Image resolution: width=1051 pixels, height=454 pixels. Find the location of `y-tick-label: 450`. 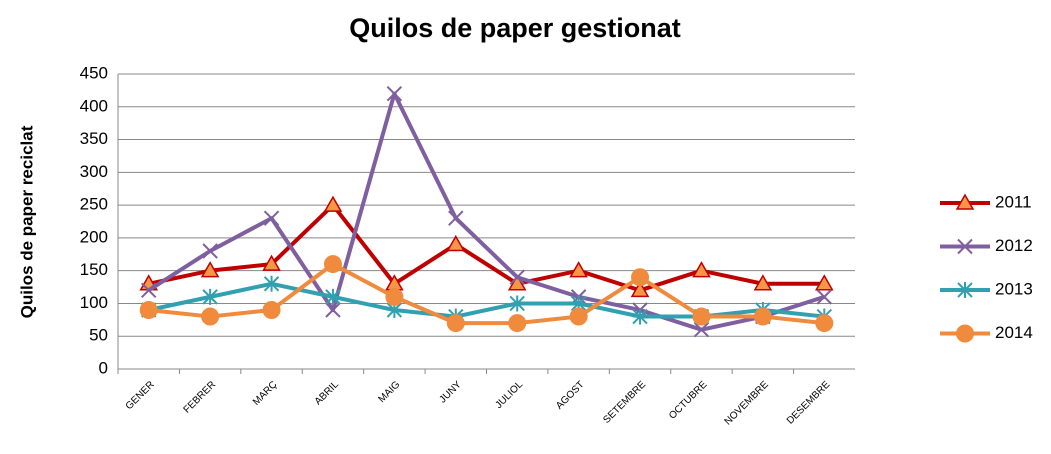

y-tick-label: 450 is located at coordinates (94, 72).